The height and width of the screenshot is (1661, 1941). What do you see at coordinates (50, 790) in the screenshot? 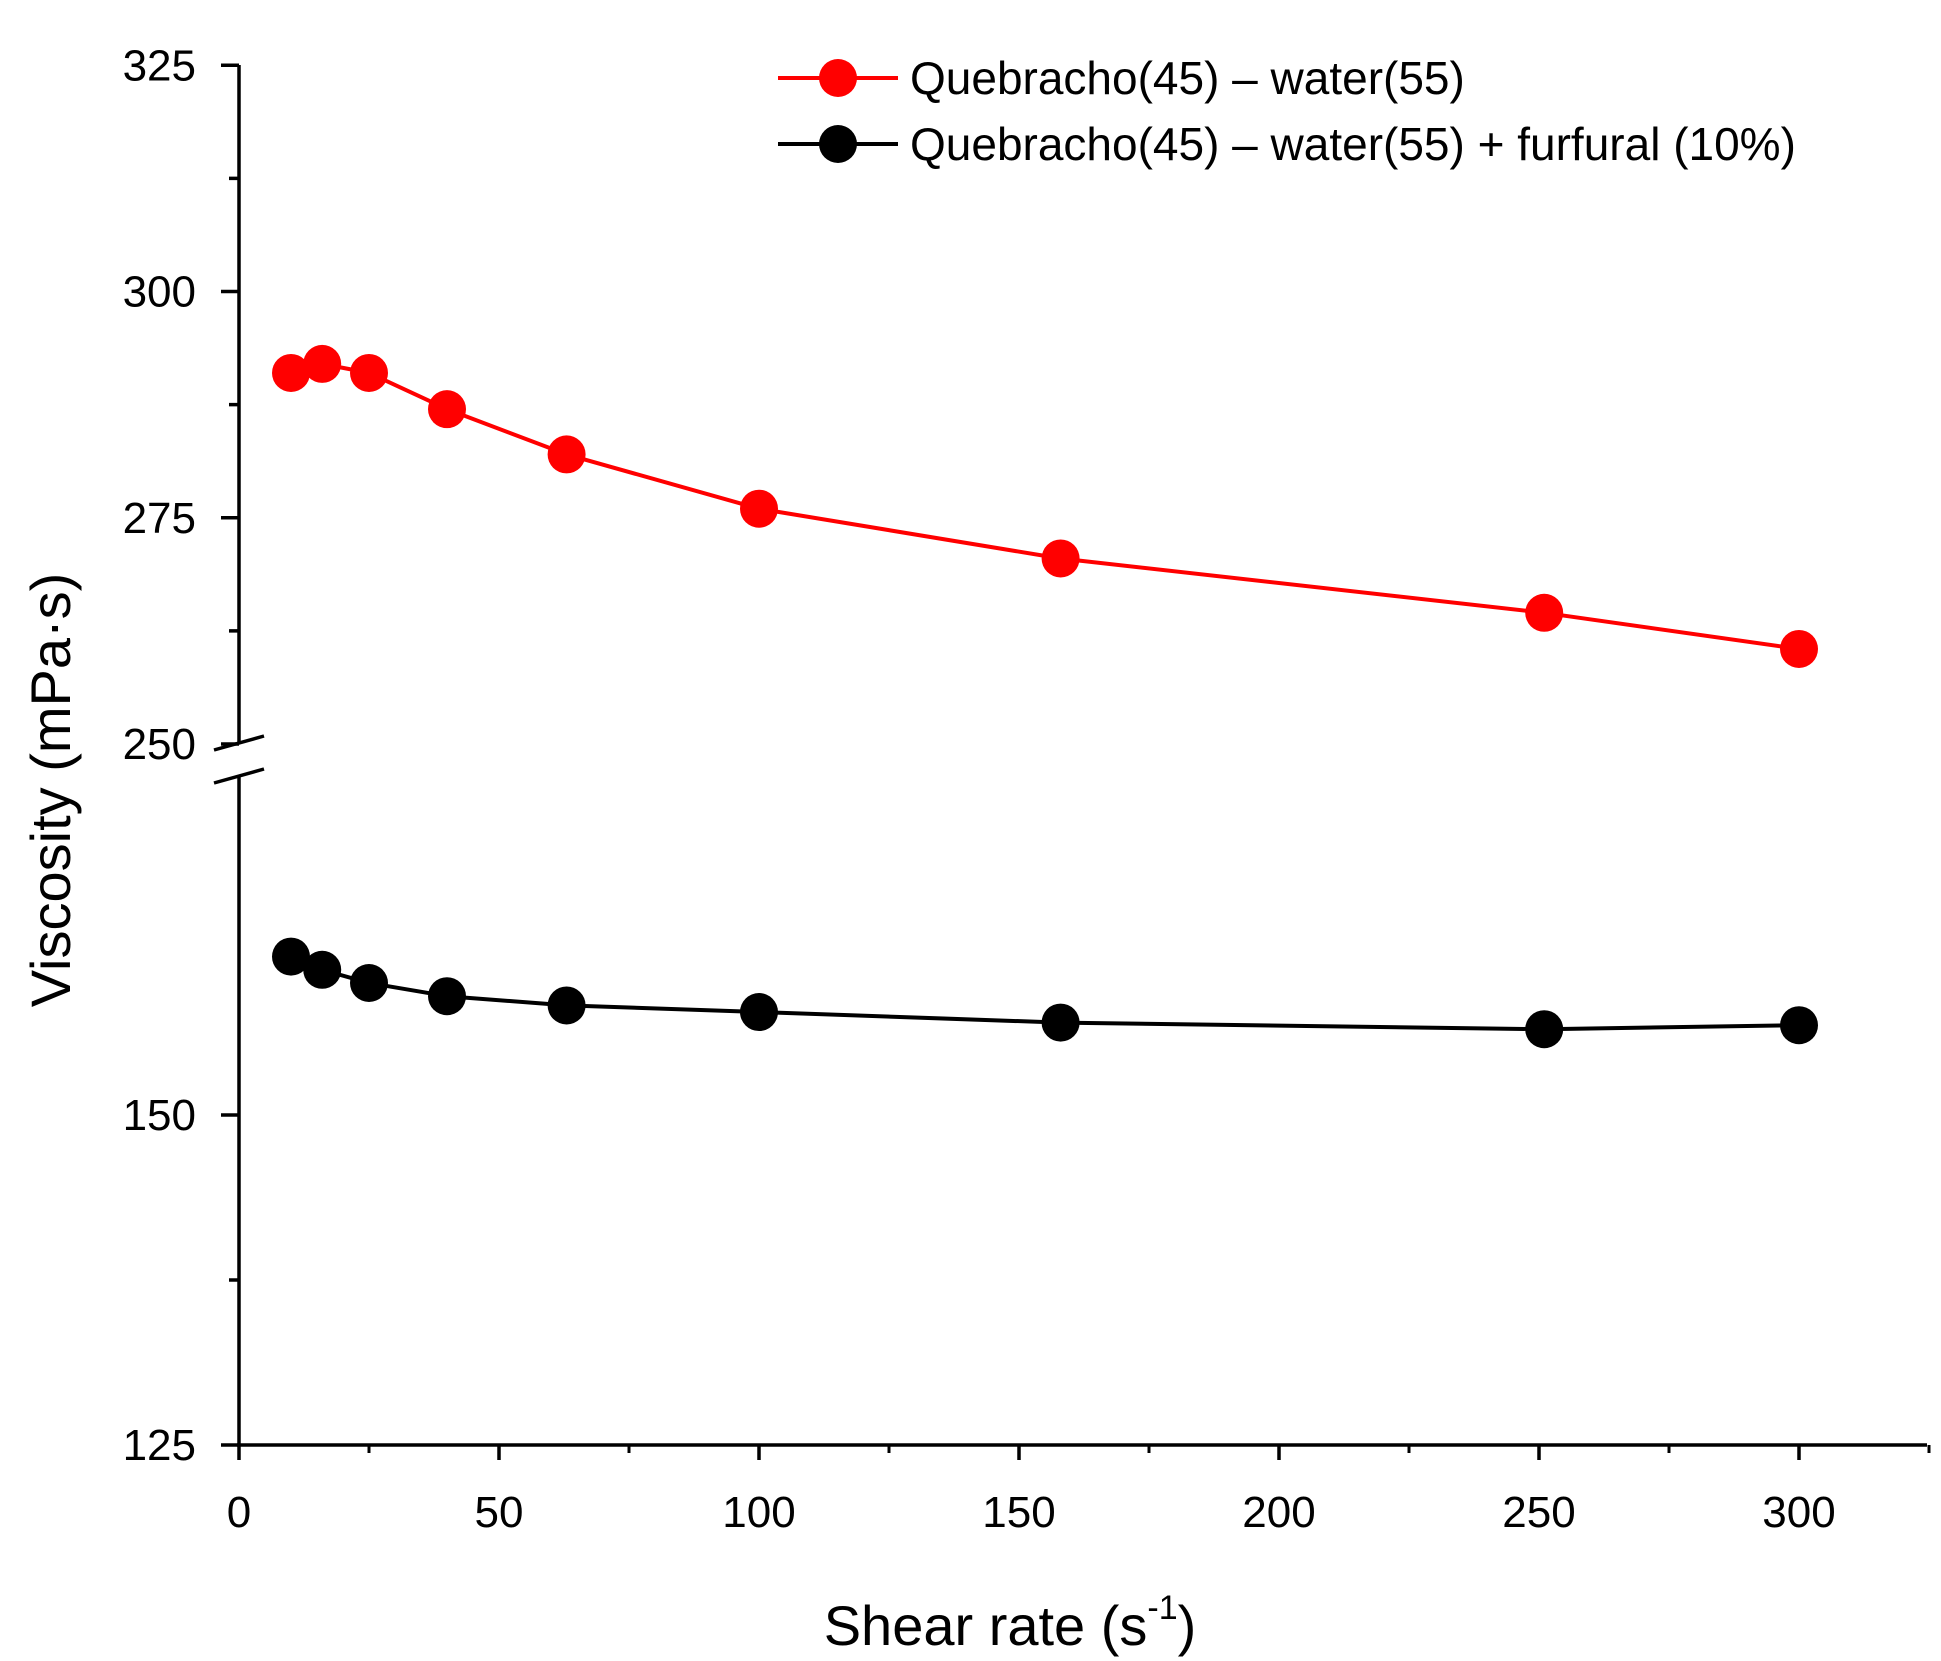
I see `y-axis-title: Viscosity (mPa·s)` at bounding box center [50, 790].